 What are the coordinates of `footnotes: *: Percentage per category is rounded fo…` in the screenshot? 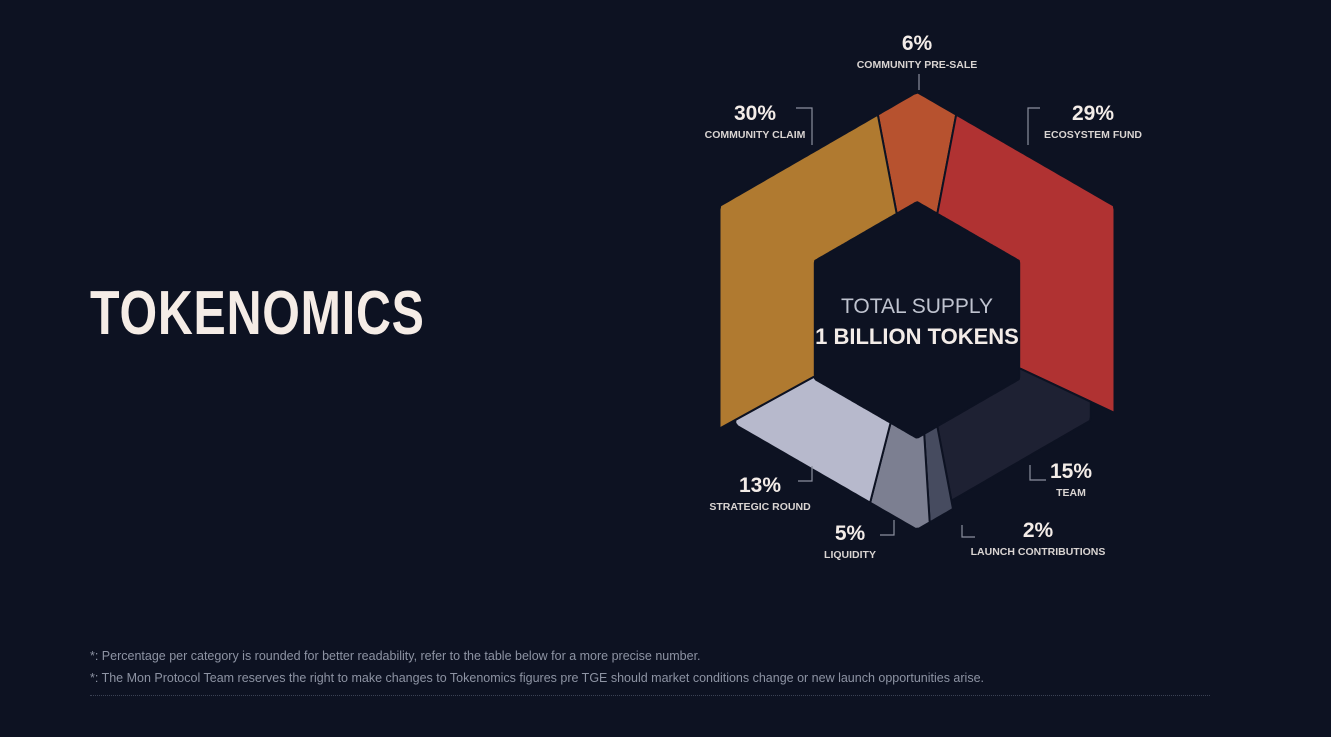 It's located at (537, 667).